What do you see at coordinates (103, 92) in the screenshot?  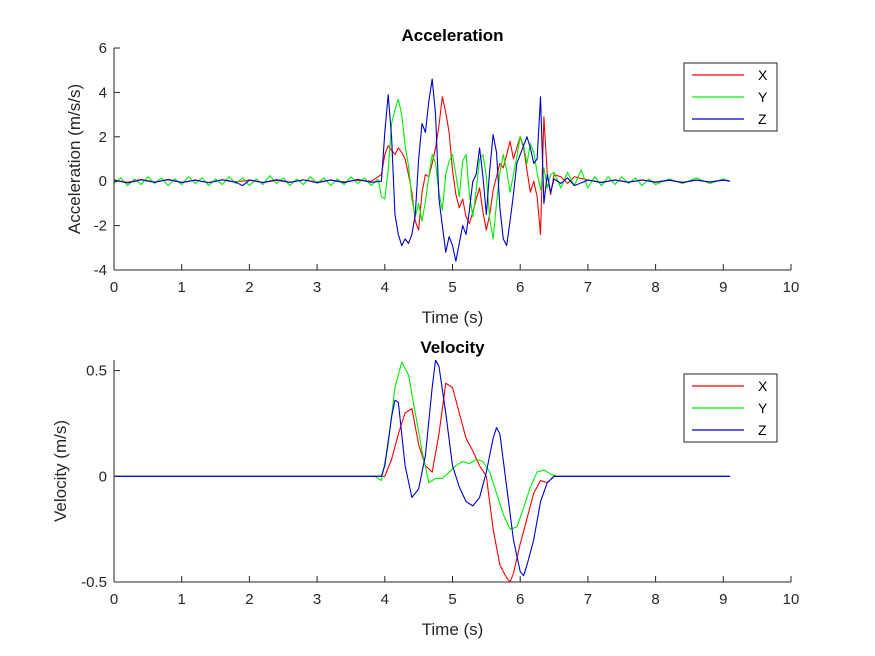 I see `y-tick-label: 4` at bounding box center [103, 92].